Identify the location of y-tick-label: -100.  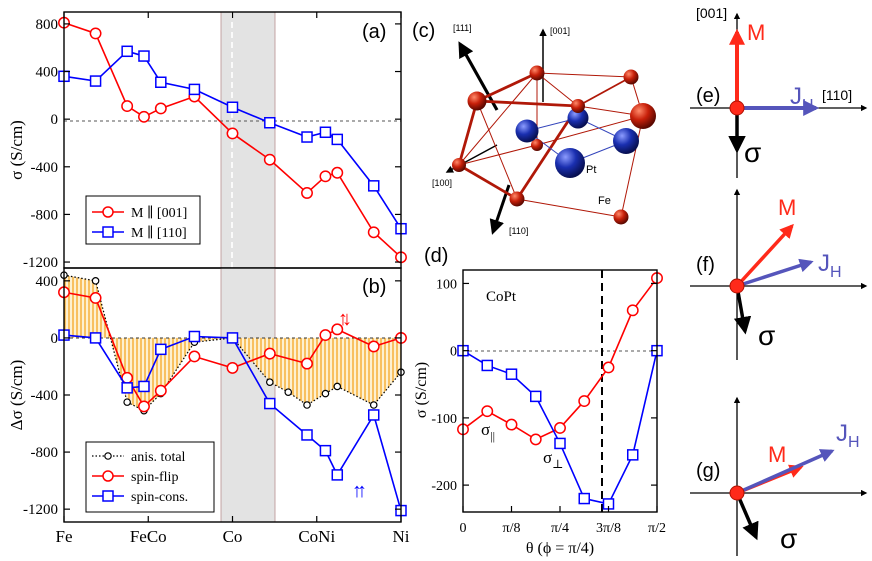
(444, 419).